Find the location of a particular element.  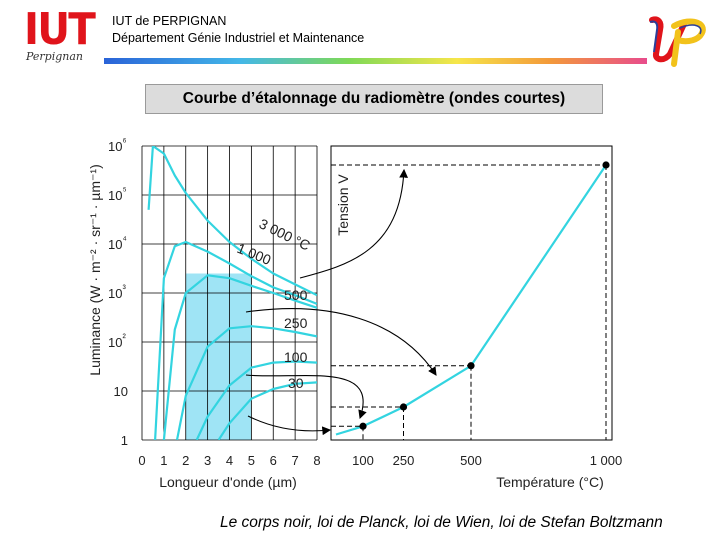

x-tick-label: 0 is located at coordinates (141, 460).